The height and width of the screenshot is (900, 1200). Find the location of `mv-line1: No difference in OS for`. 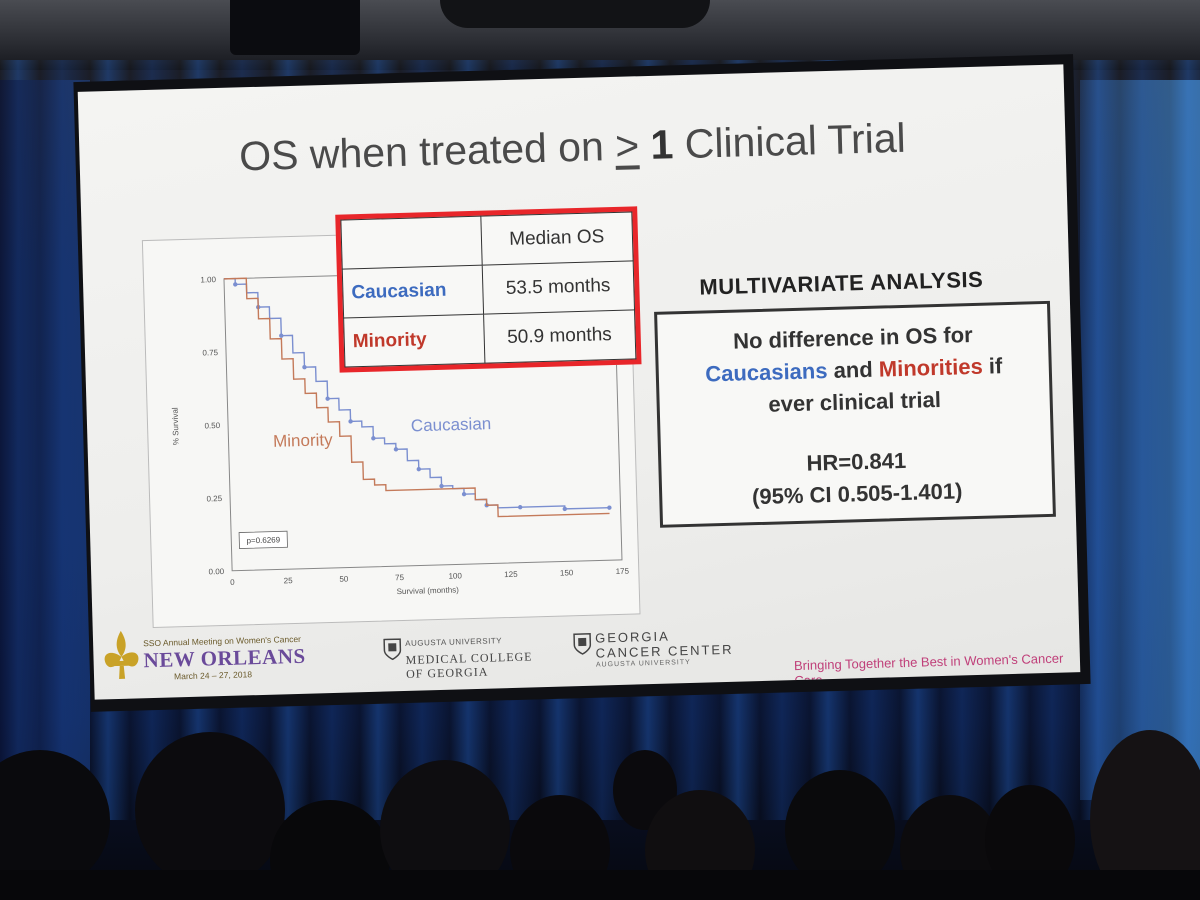

mv-line1: No difference in OS for is located at coordinates (852, 337).